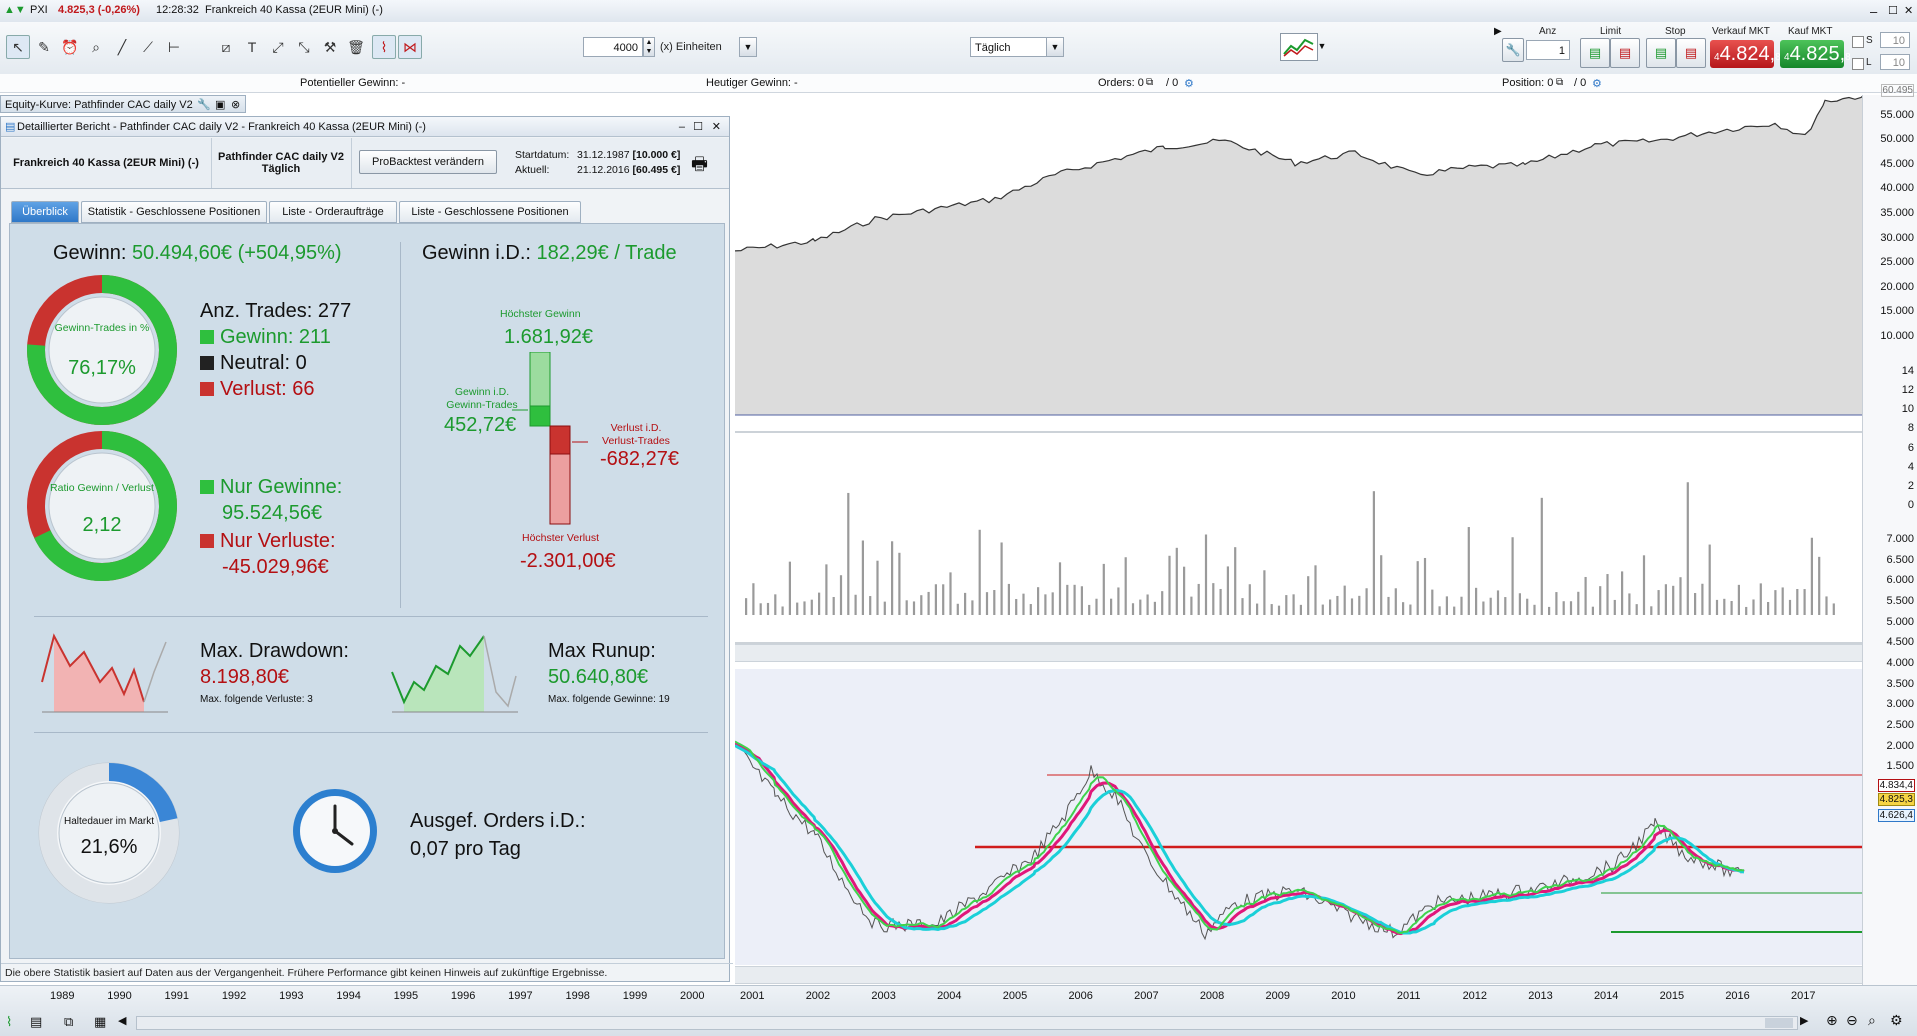  I want to click on line-icon: ╱, so click(122, 47).